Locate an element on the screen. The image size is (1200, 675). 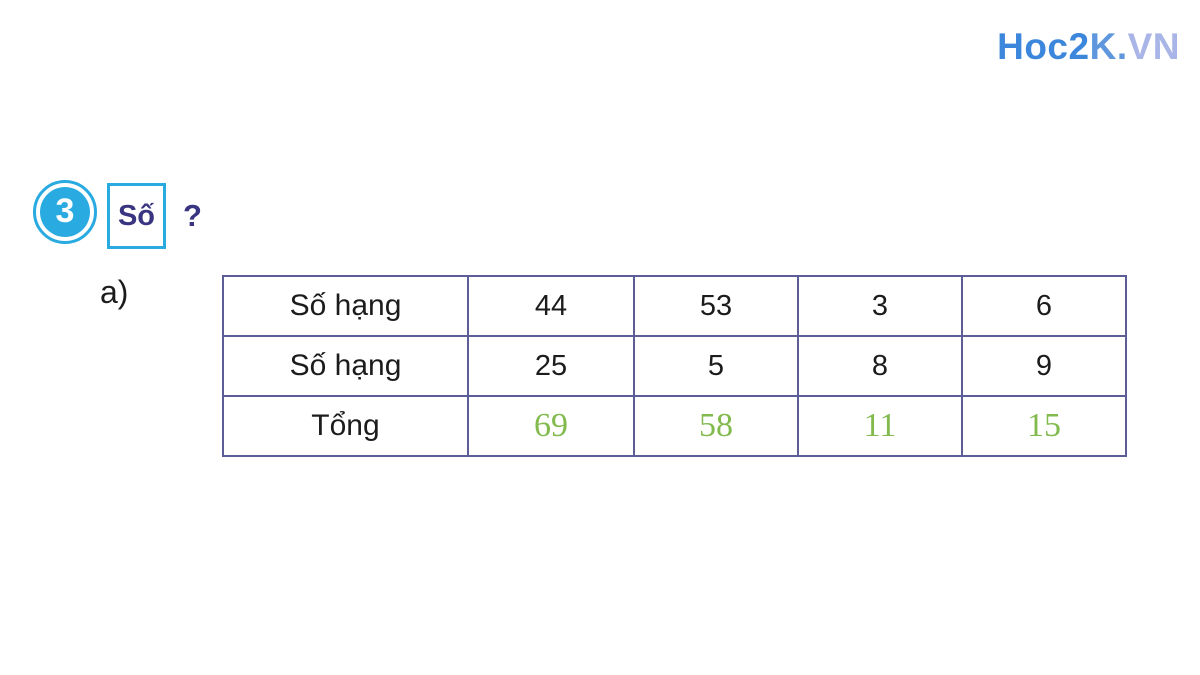
table-cell-sum: 58 is located at coordinates (716, 426).